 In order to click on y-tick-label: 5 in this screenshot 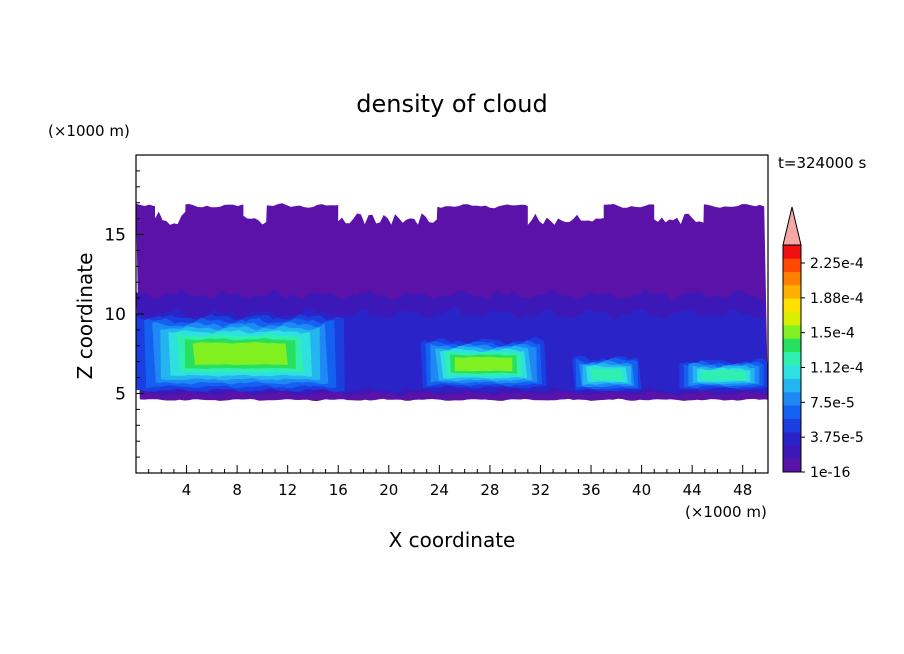, I will do `click(120, 395)`.